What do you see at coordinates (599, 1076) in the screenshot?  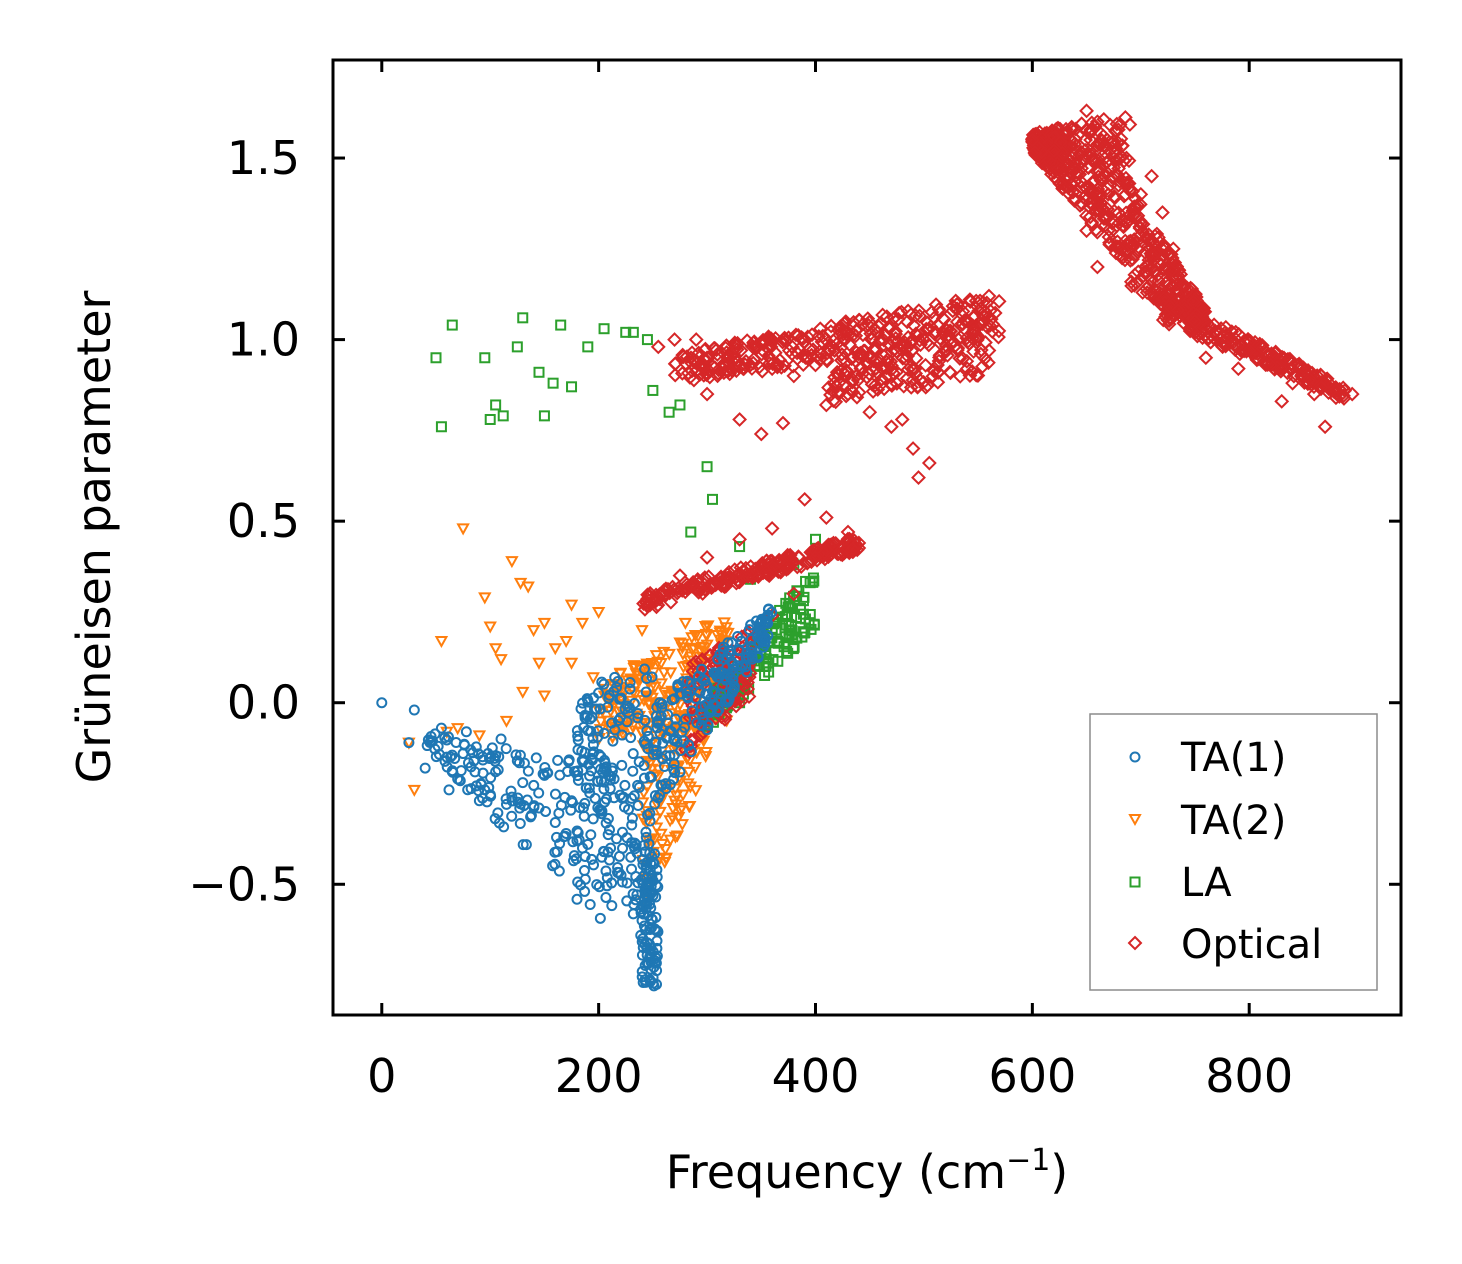 I see `x-tick-label: 200` at bounding box center [599, 1076].